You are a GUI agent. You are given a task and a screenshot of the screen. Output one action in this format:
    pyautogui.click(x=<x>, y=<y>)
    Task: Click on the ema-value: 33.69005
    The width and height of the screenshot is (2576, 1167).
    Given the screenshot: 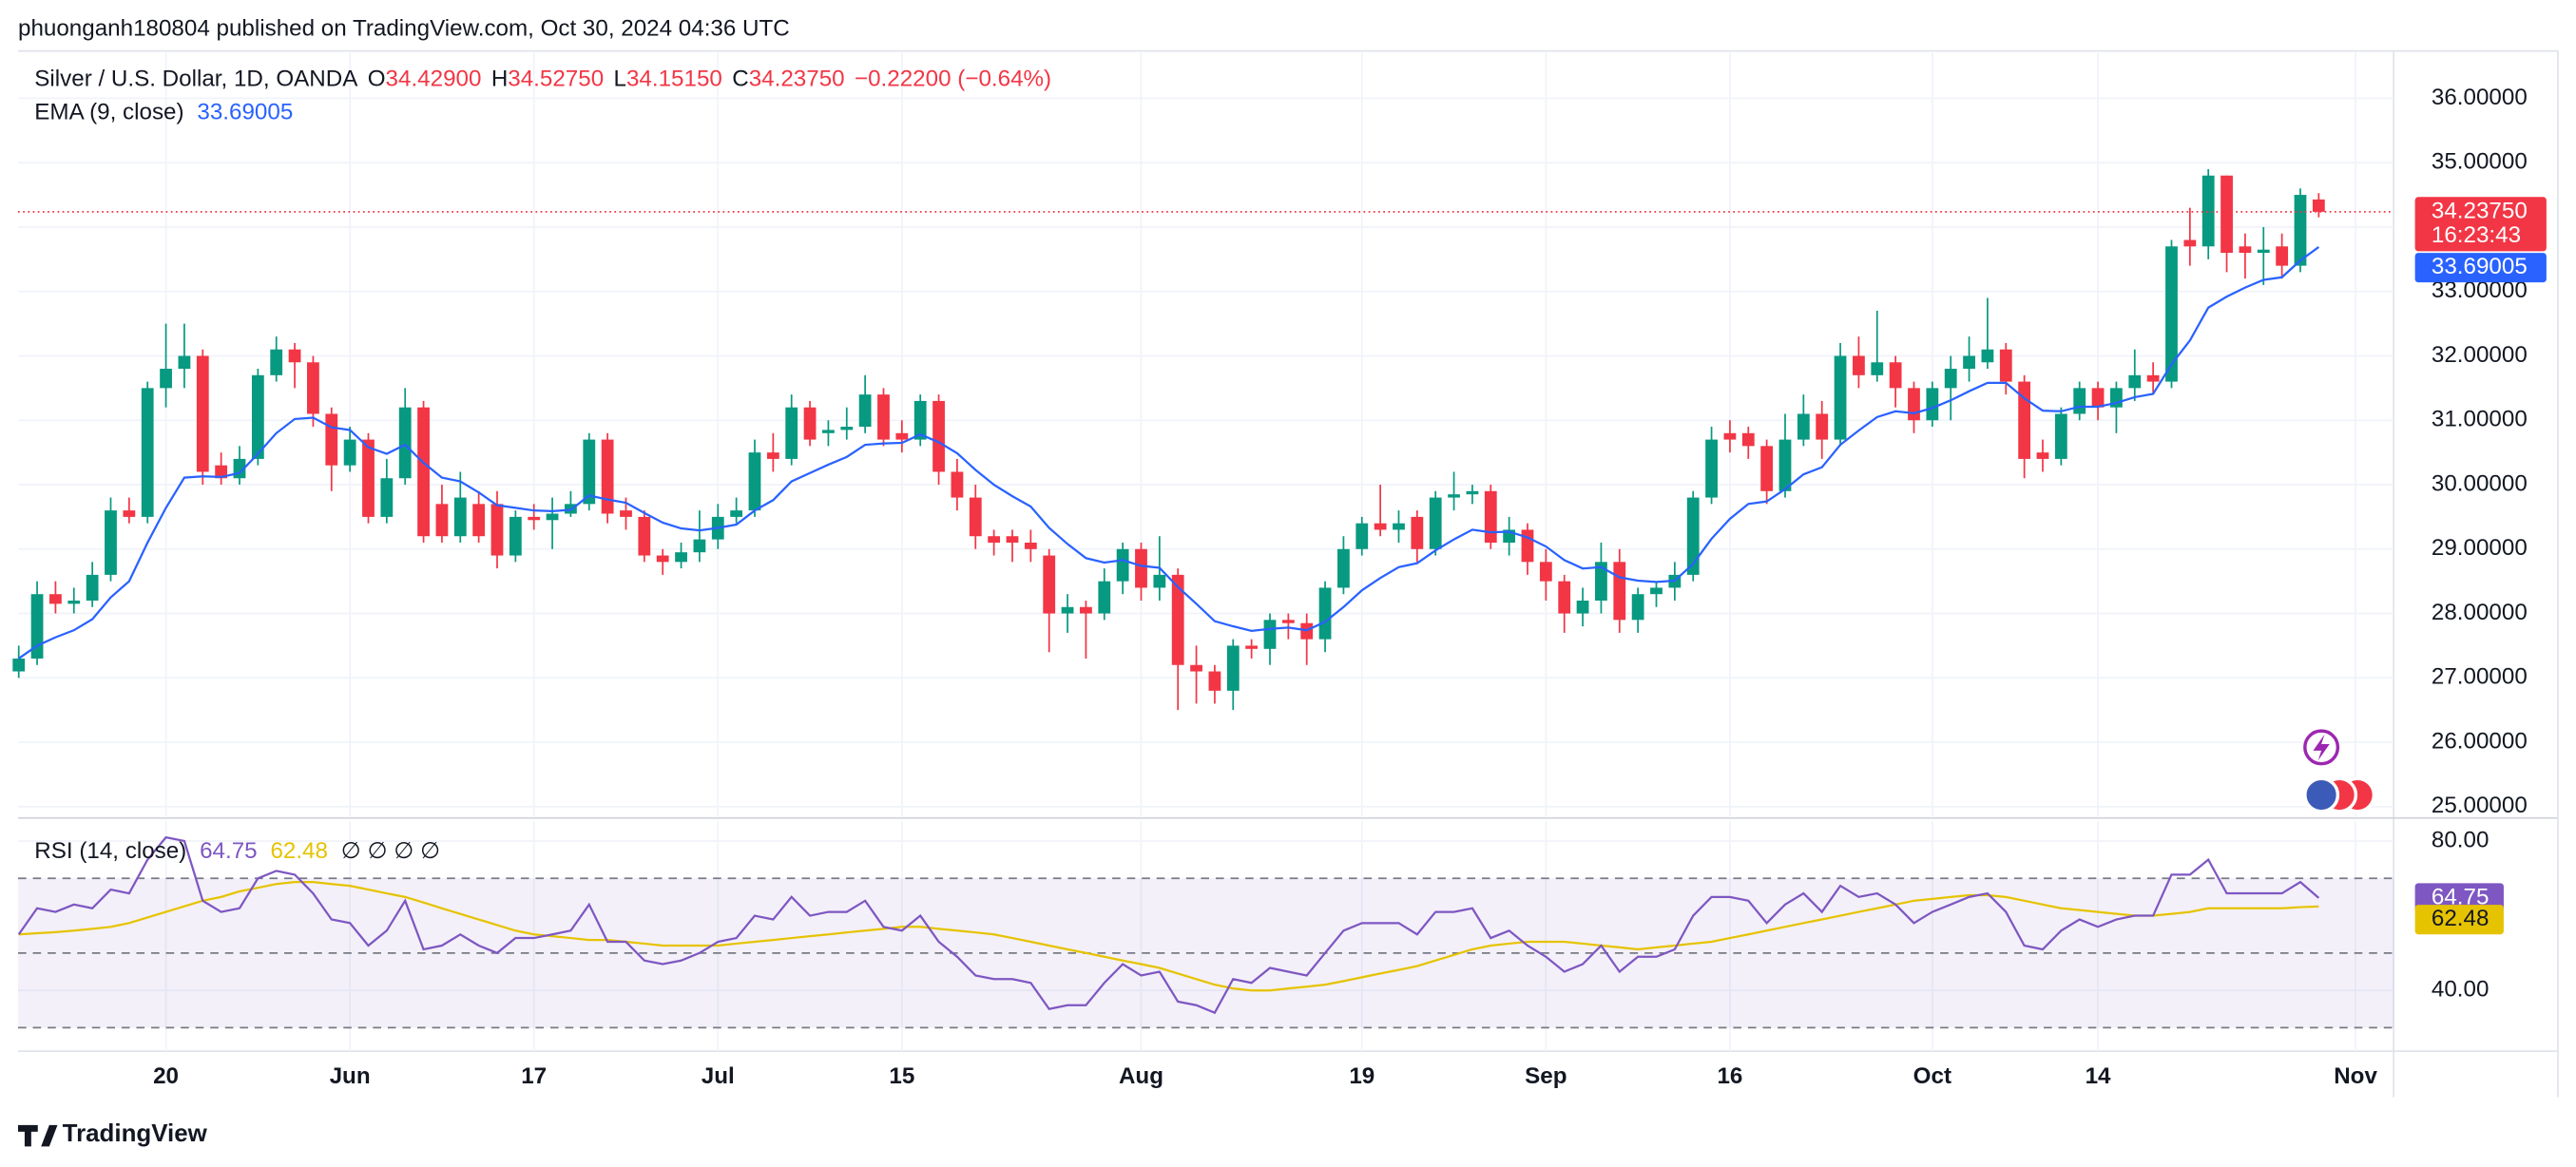 What is the action you would take?
    pyautogui.click(x=245, y=112)
    